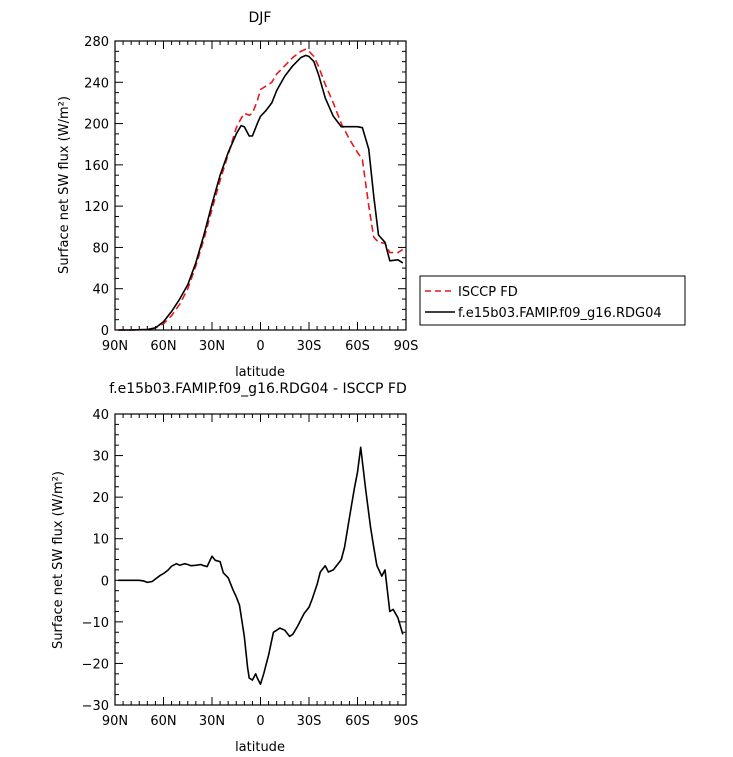 Image resolution: width=733 pixels, height=757 pixels. What do you see at coordinates (96, 207) in the screenshot?
I see `y-tick-label: 120` at bounding box center [96, 207].